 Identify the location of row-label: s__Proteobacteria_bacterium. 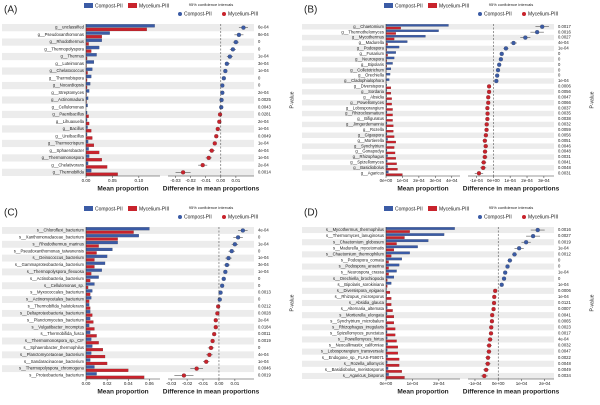
(56, 375).